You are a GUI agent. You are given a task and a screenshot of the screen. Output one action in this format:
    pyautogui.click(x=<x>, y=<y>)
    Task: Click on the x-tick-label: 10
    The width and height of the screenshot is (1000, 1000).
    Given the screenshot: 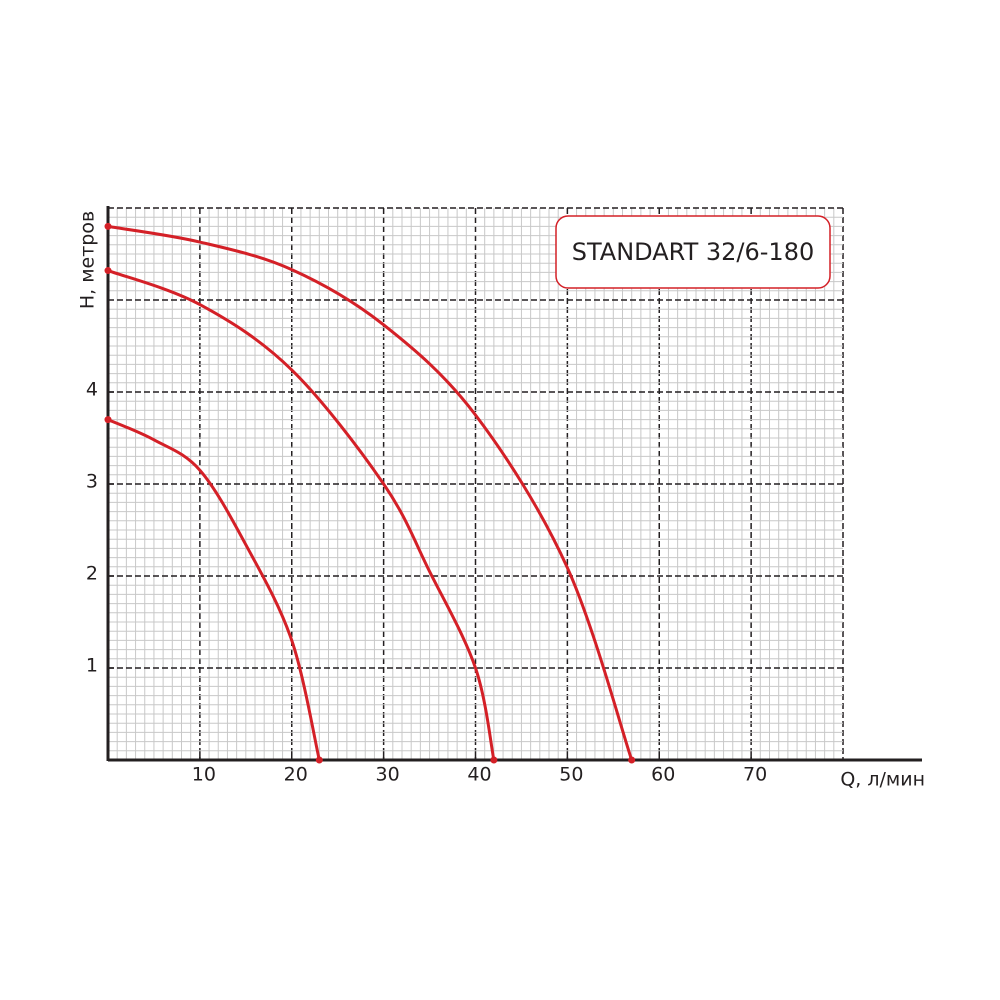 What is the action you would take?
    pyautogui.click(x=204, y=775)
    